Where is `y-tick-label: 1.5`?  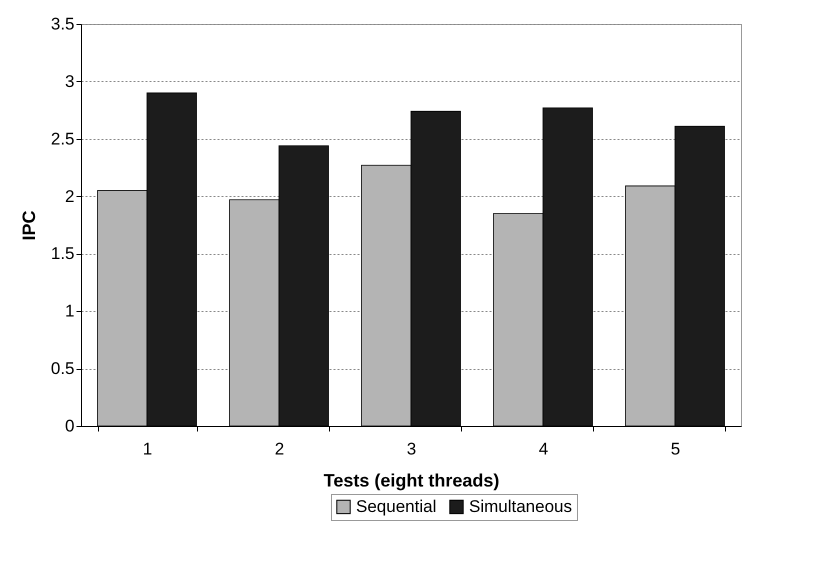 y-tick-label: 1.5 is located at coordinates (62, 254).